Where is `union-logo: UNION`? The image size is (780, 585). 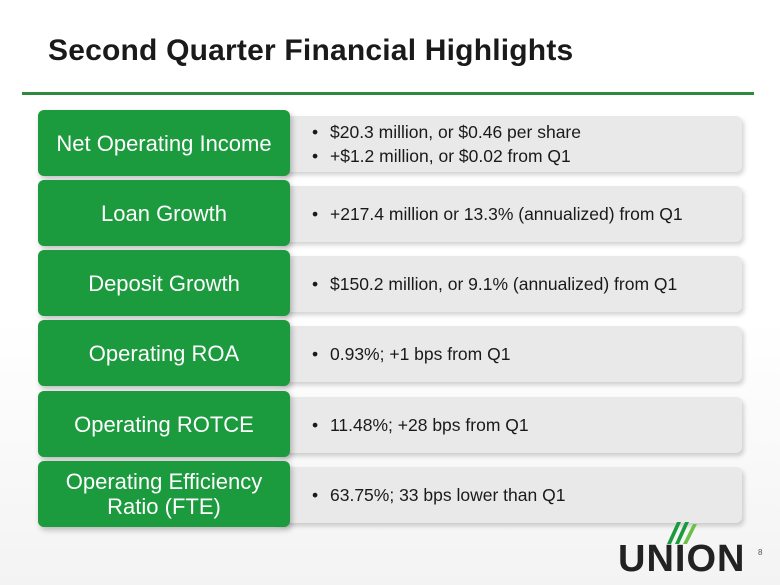
union-logo: UNION is located at coordinates (683, 550).